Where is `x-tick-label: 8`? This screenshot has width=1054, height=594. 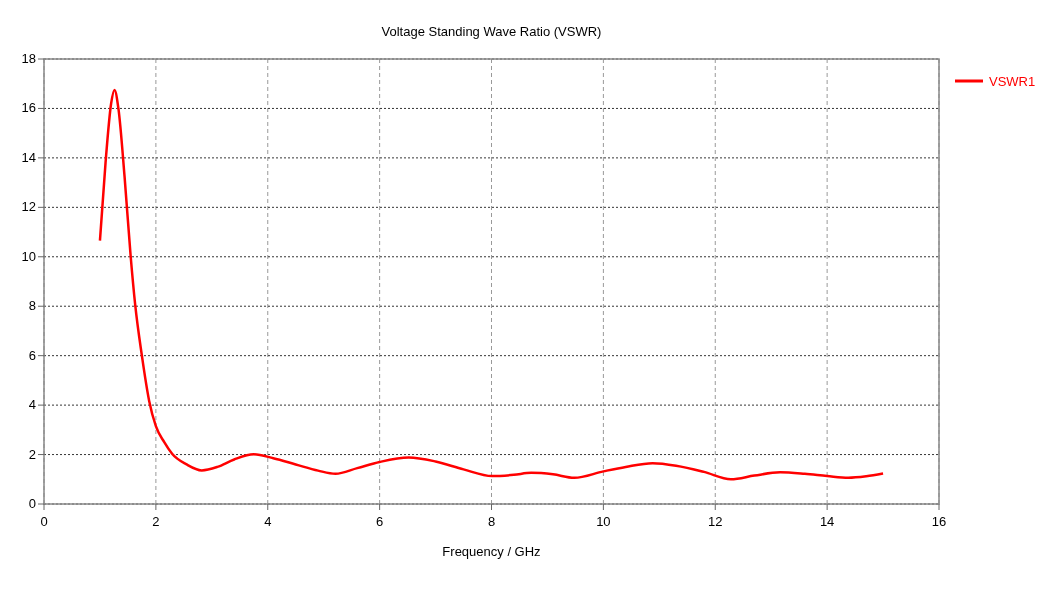 x-tick-label: 8 is located at coordinates (491, 521).